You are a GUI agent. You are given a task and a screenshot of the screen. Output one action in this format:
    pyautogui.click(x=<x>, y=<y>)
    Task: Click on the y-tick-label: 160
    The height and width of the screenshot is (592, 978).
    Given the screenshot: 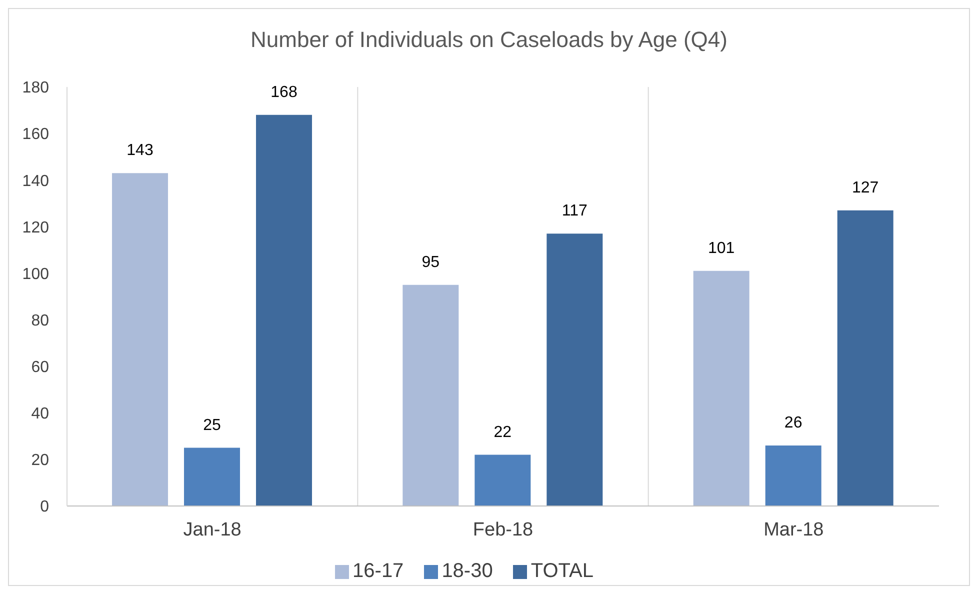 What is the action you would take?
    pyautogui.click(x=36, y=135)
    